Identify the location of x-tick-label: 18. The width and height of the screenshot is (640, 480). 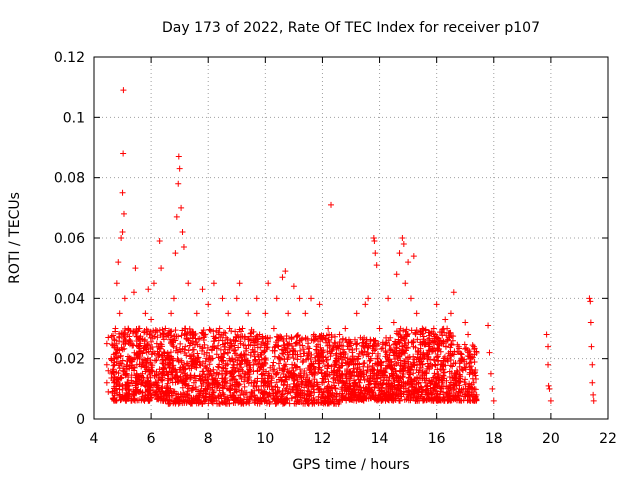
(494, 439).